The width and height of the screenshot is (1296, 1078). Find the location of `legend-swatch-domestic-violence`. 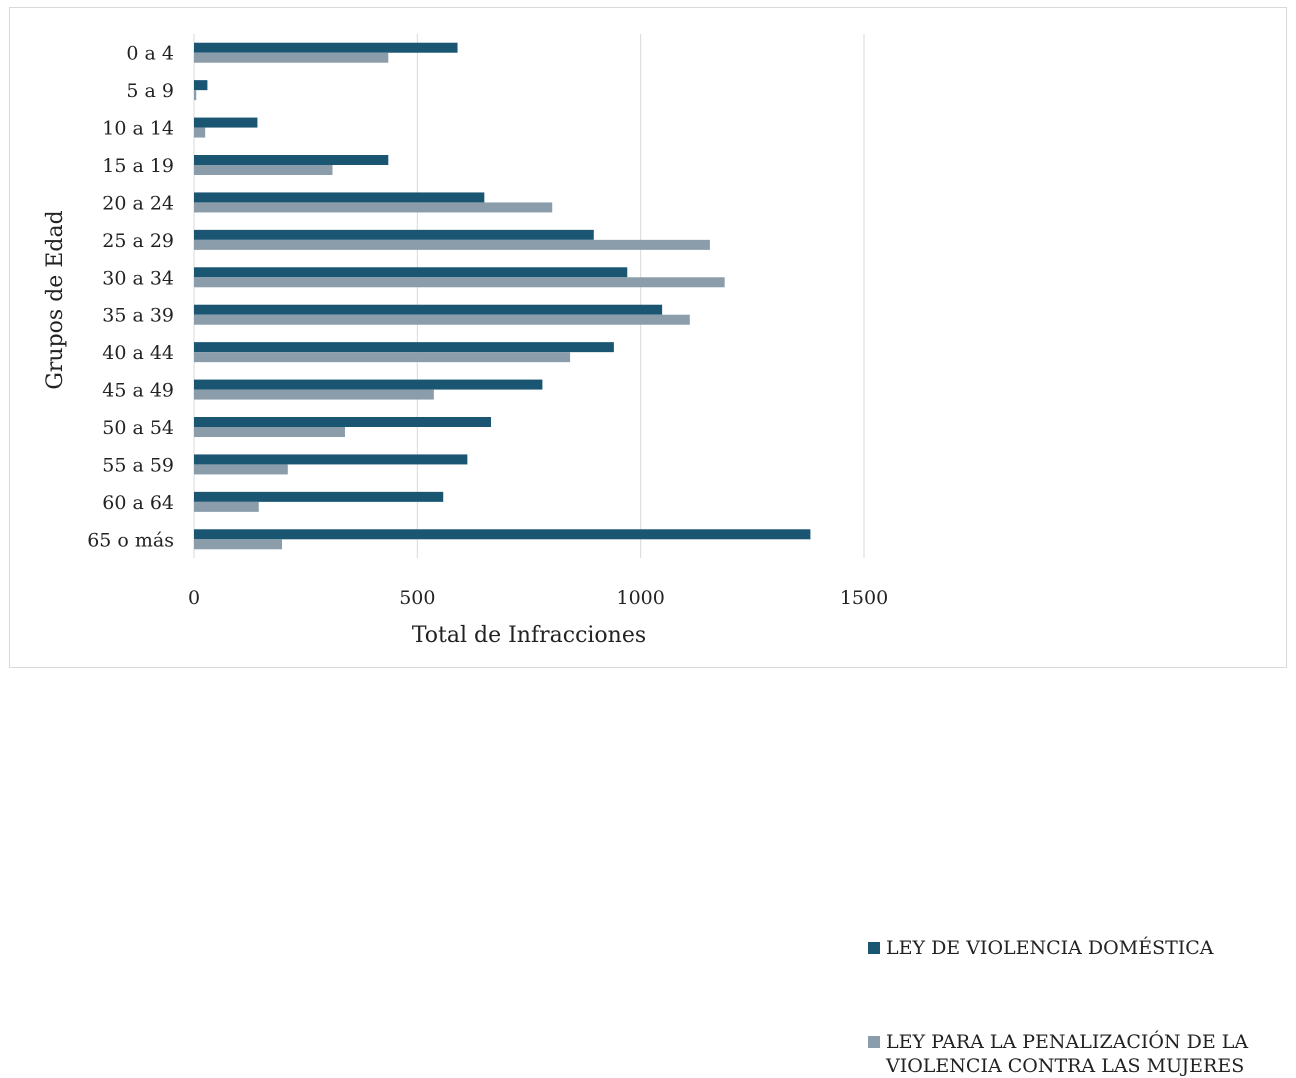

legend-swatch-domestic-violence is located at coordinates (874, 948).